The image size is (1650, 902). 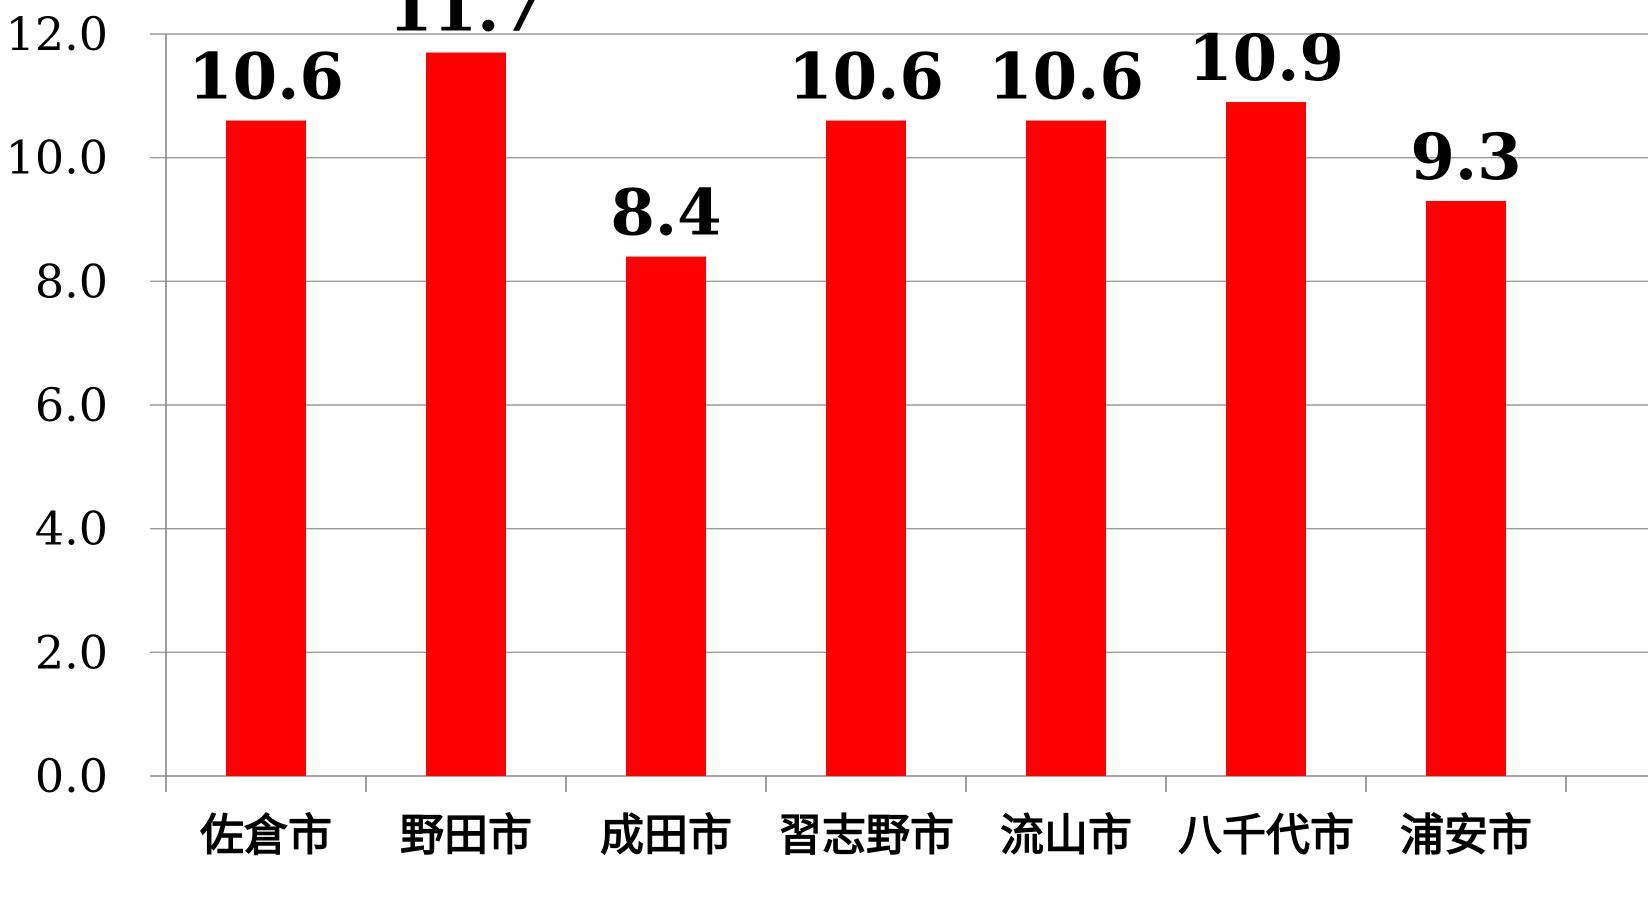 I want to click on y-tick-label: 0.0, so click(x=71, y=776).